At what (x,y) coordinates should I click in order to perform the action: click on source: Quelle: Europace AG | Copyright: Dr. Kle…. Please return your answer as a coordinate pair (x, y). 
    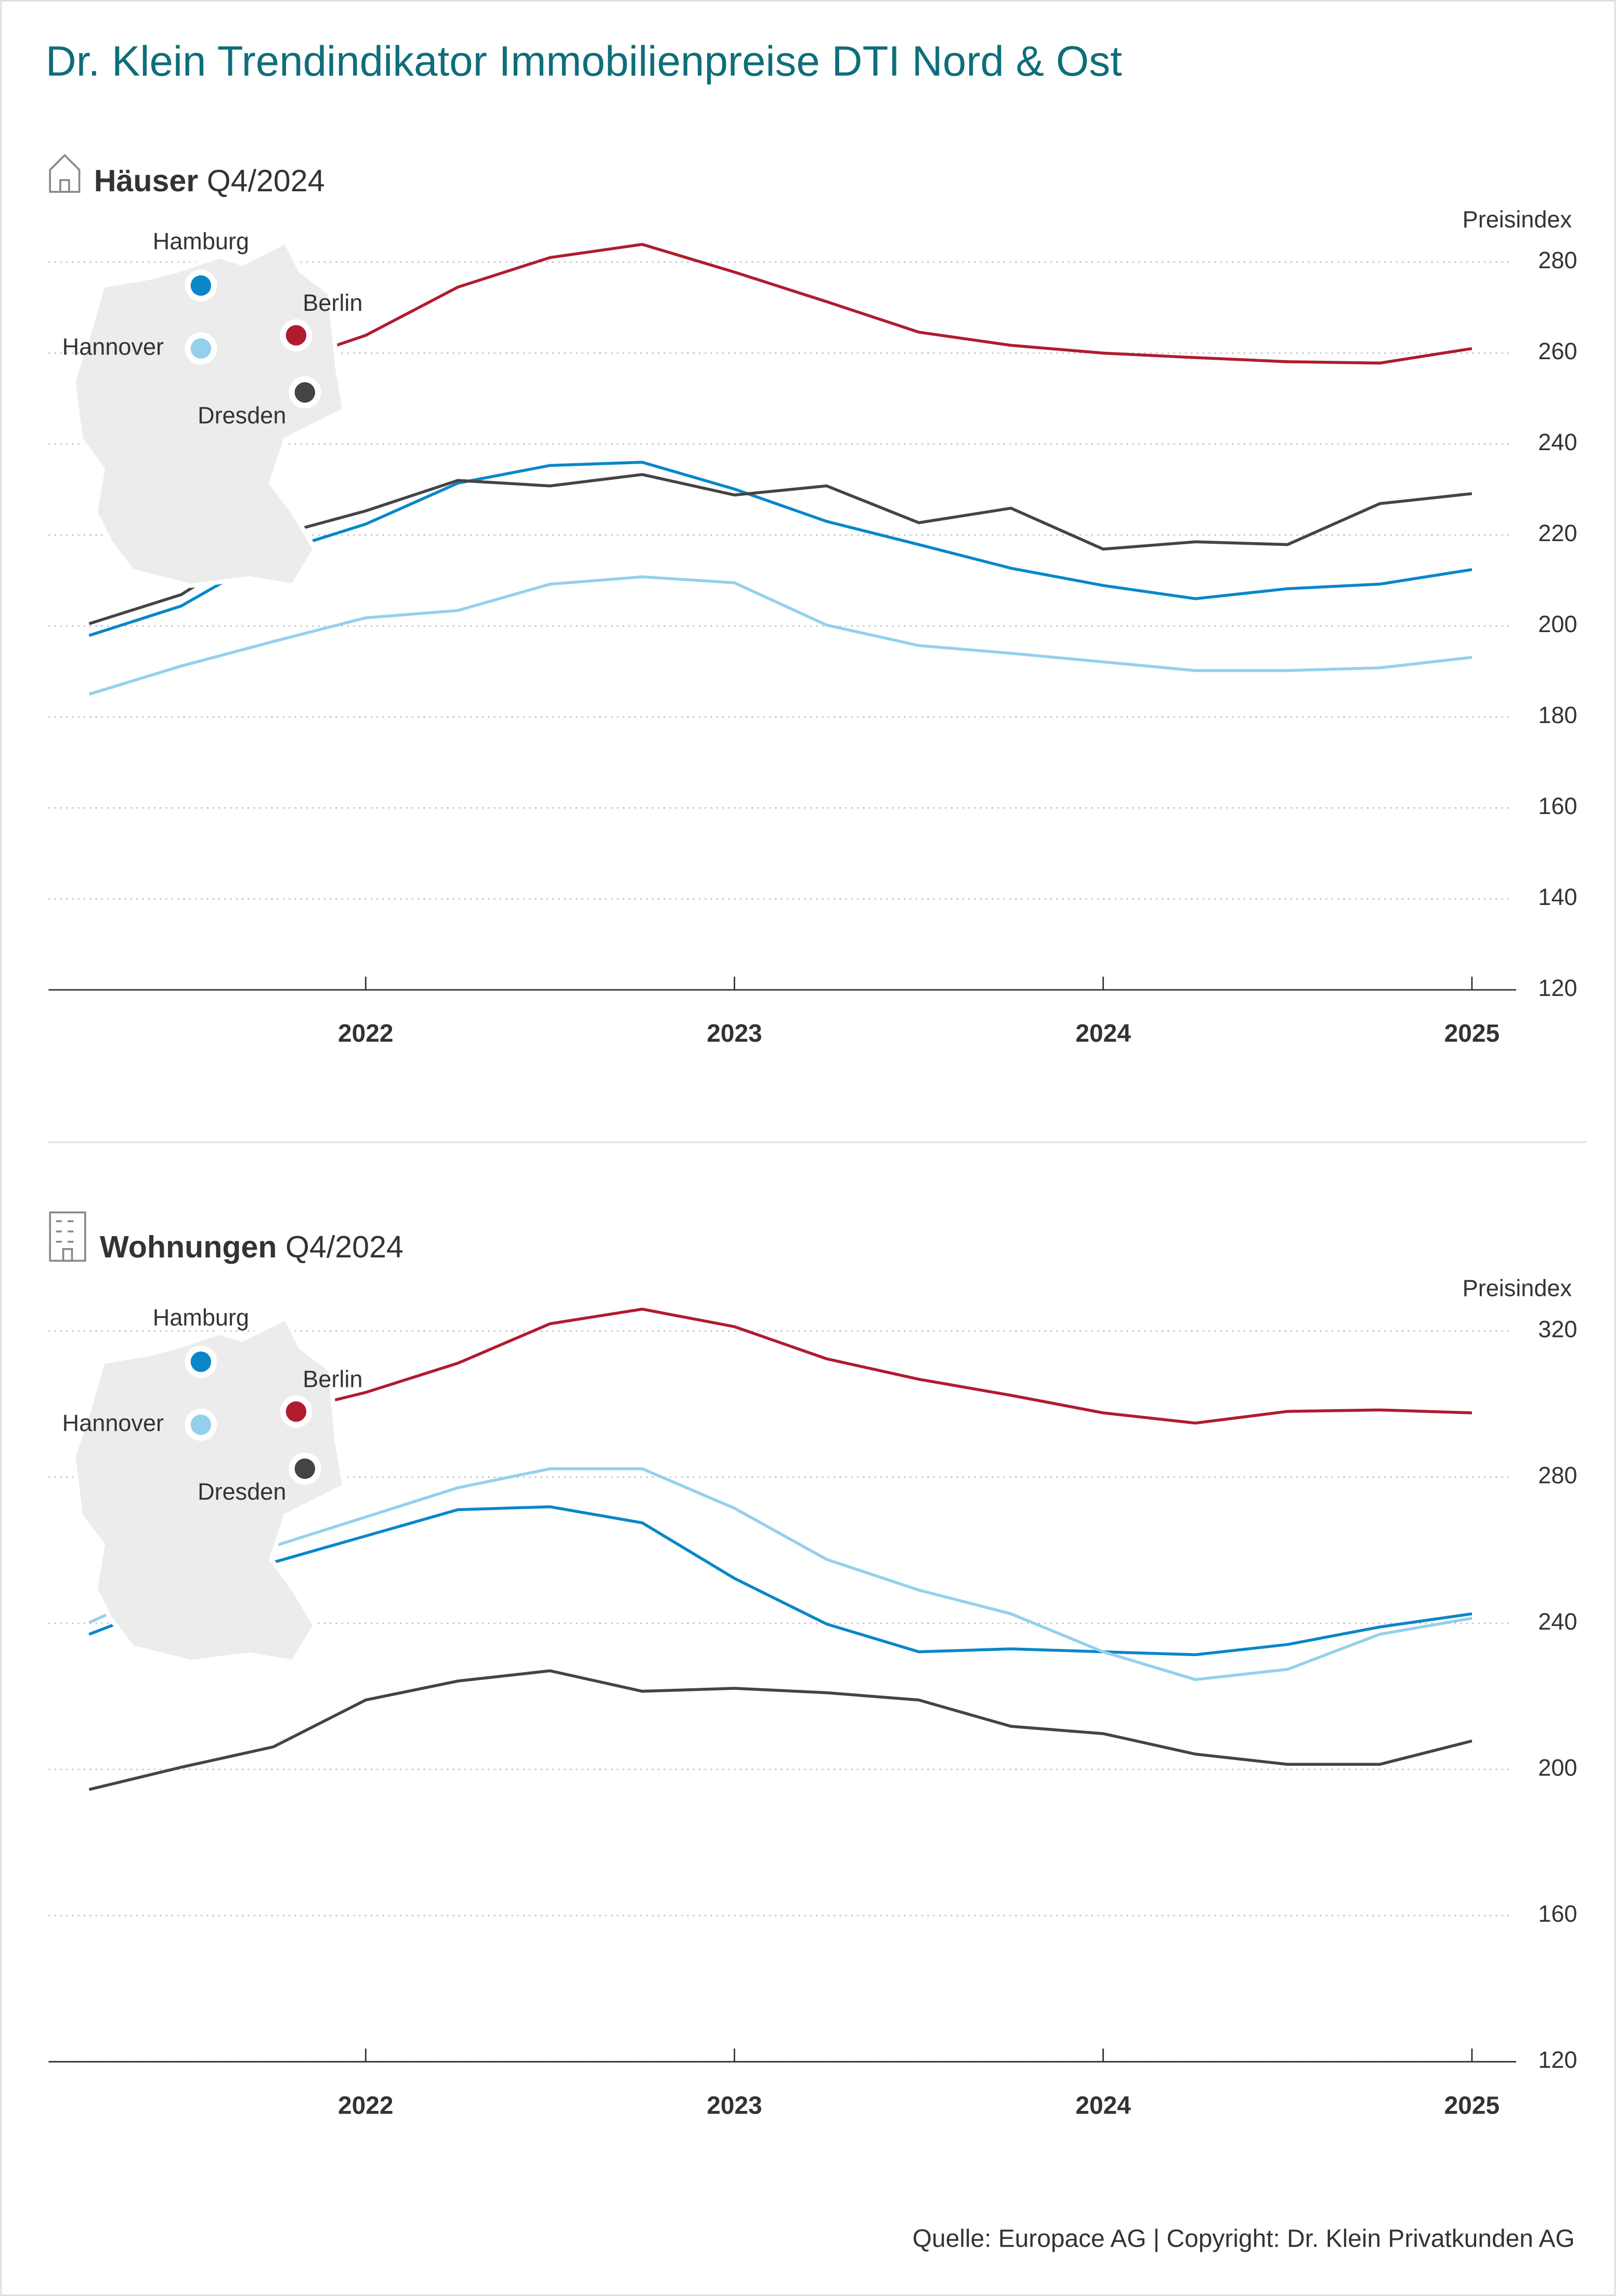
    Looking at the image, I should click on (1244, 2239).